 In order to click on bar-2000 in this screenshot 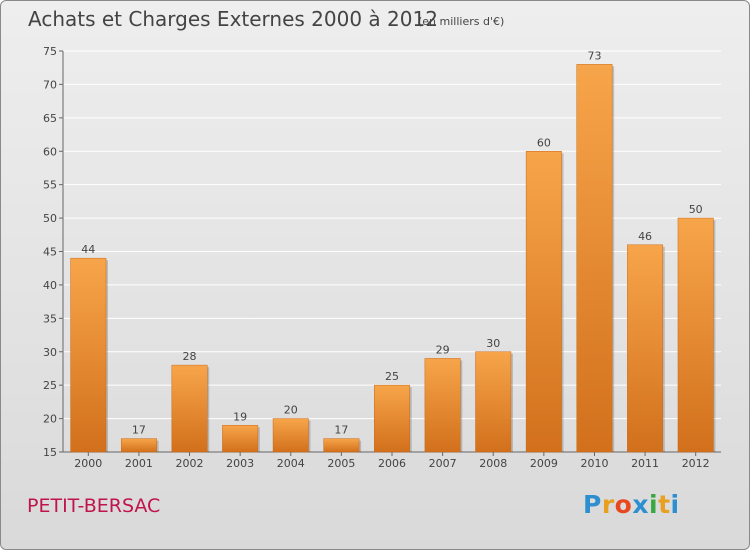, I will do `click(88, 355)`.